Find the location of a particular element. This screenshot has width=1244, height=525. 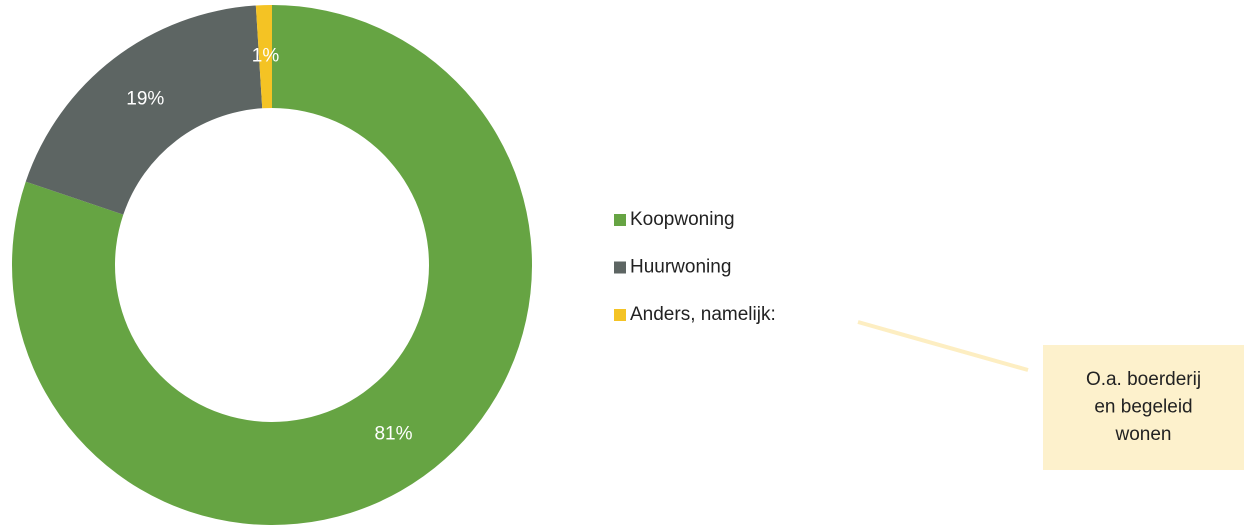

data-label: 81% is located at coordinates (393, 433).